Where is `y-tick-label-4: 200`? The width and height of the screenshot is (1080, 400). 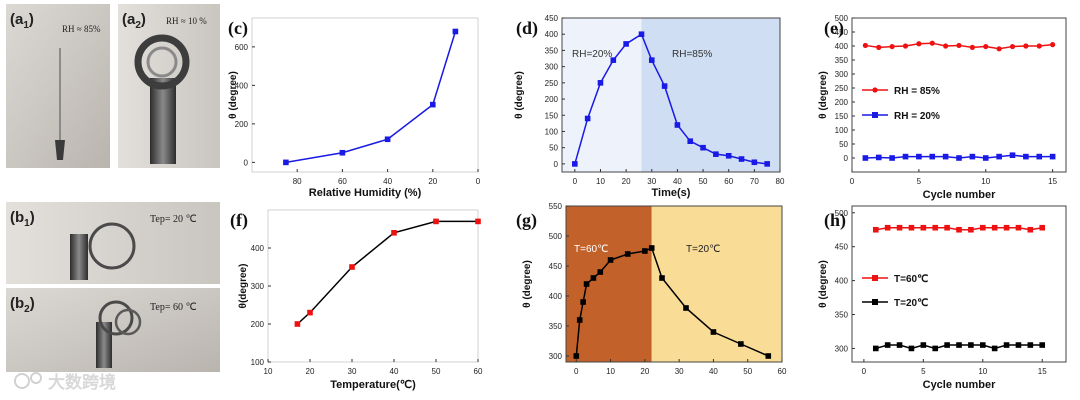
y-tick-label-4: 200 is located at coordinates (552, 99).